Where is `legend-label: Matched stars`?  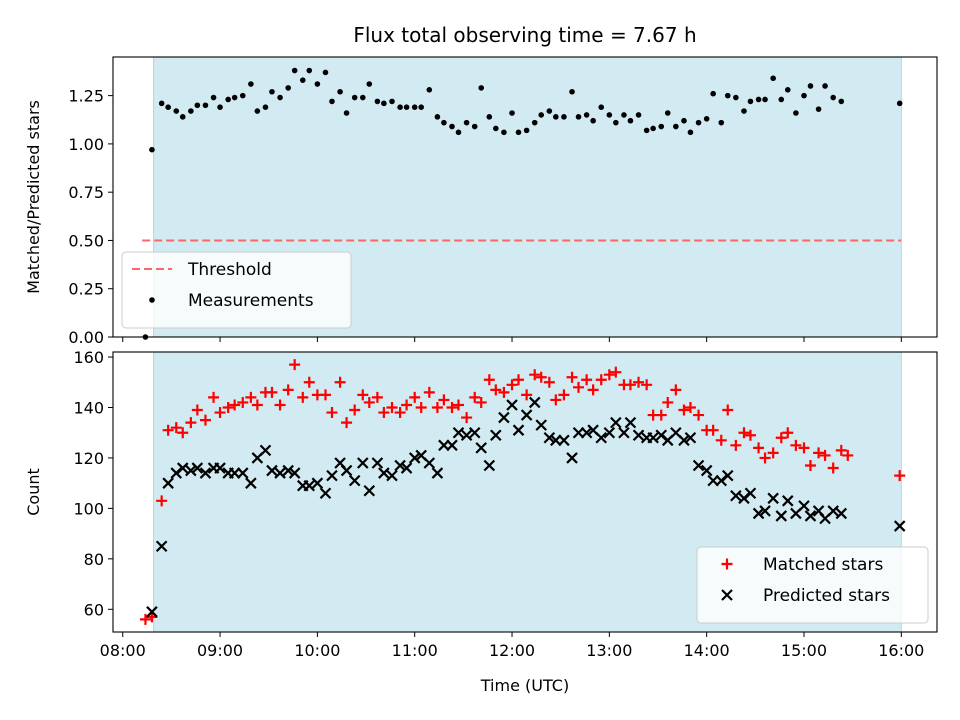
legend-label: Matched stars is located at coordinates (823, 565).